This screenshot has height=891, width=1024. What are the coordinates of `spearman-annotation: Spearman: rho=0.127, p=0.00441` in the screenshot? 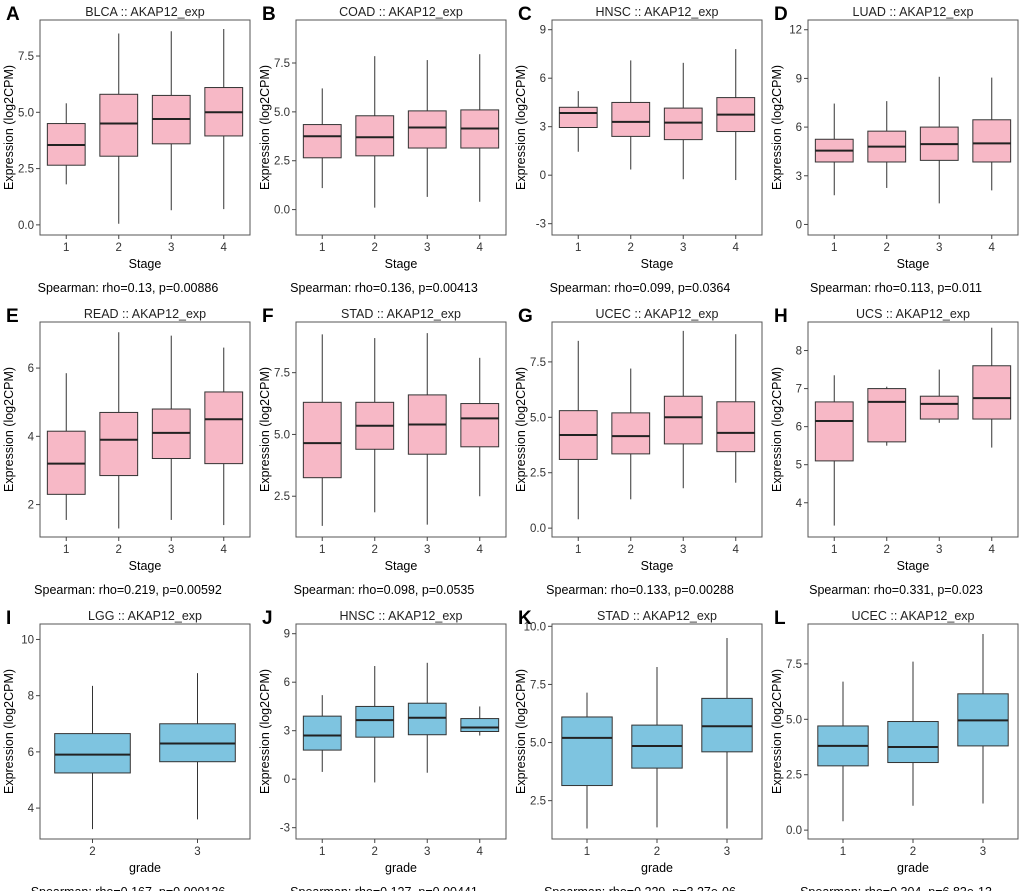 It's located at (384, 888).